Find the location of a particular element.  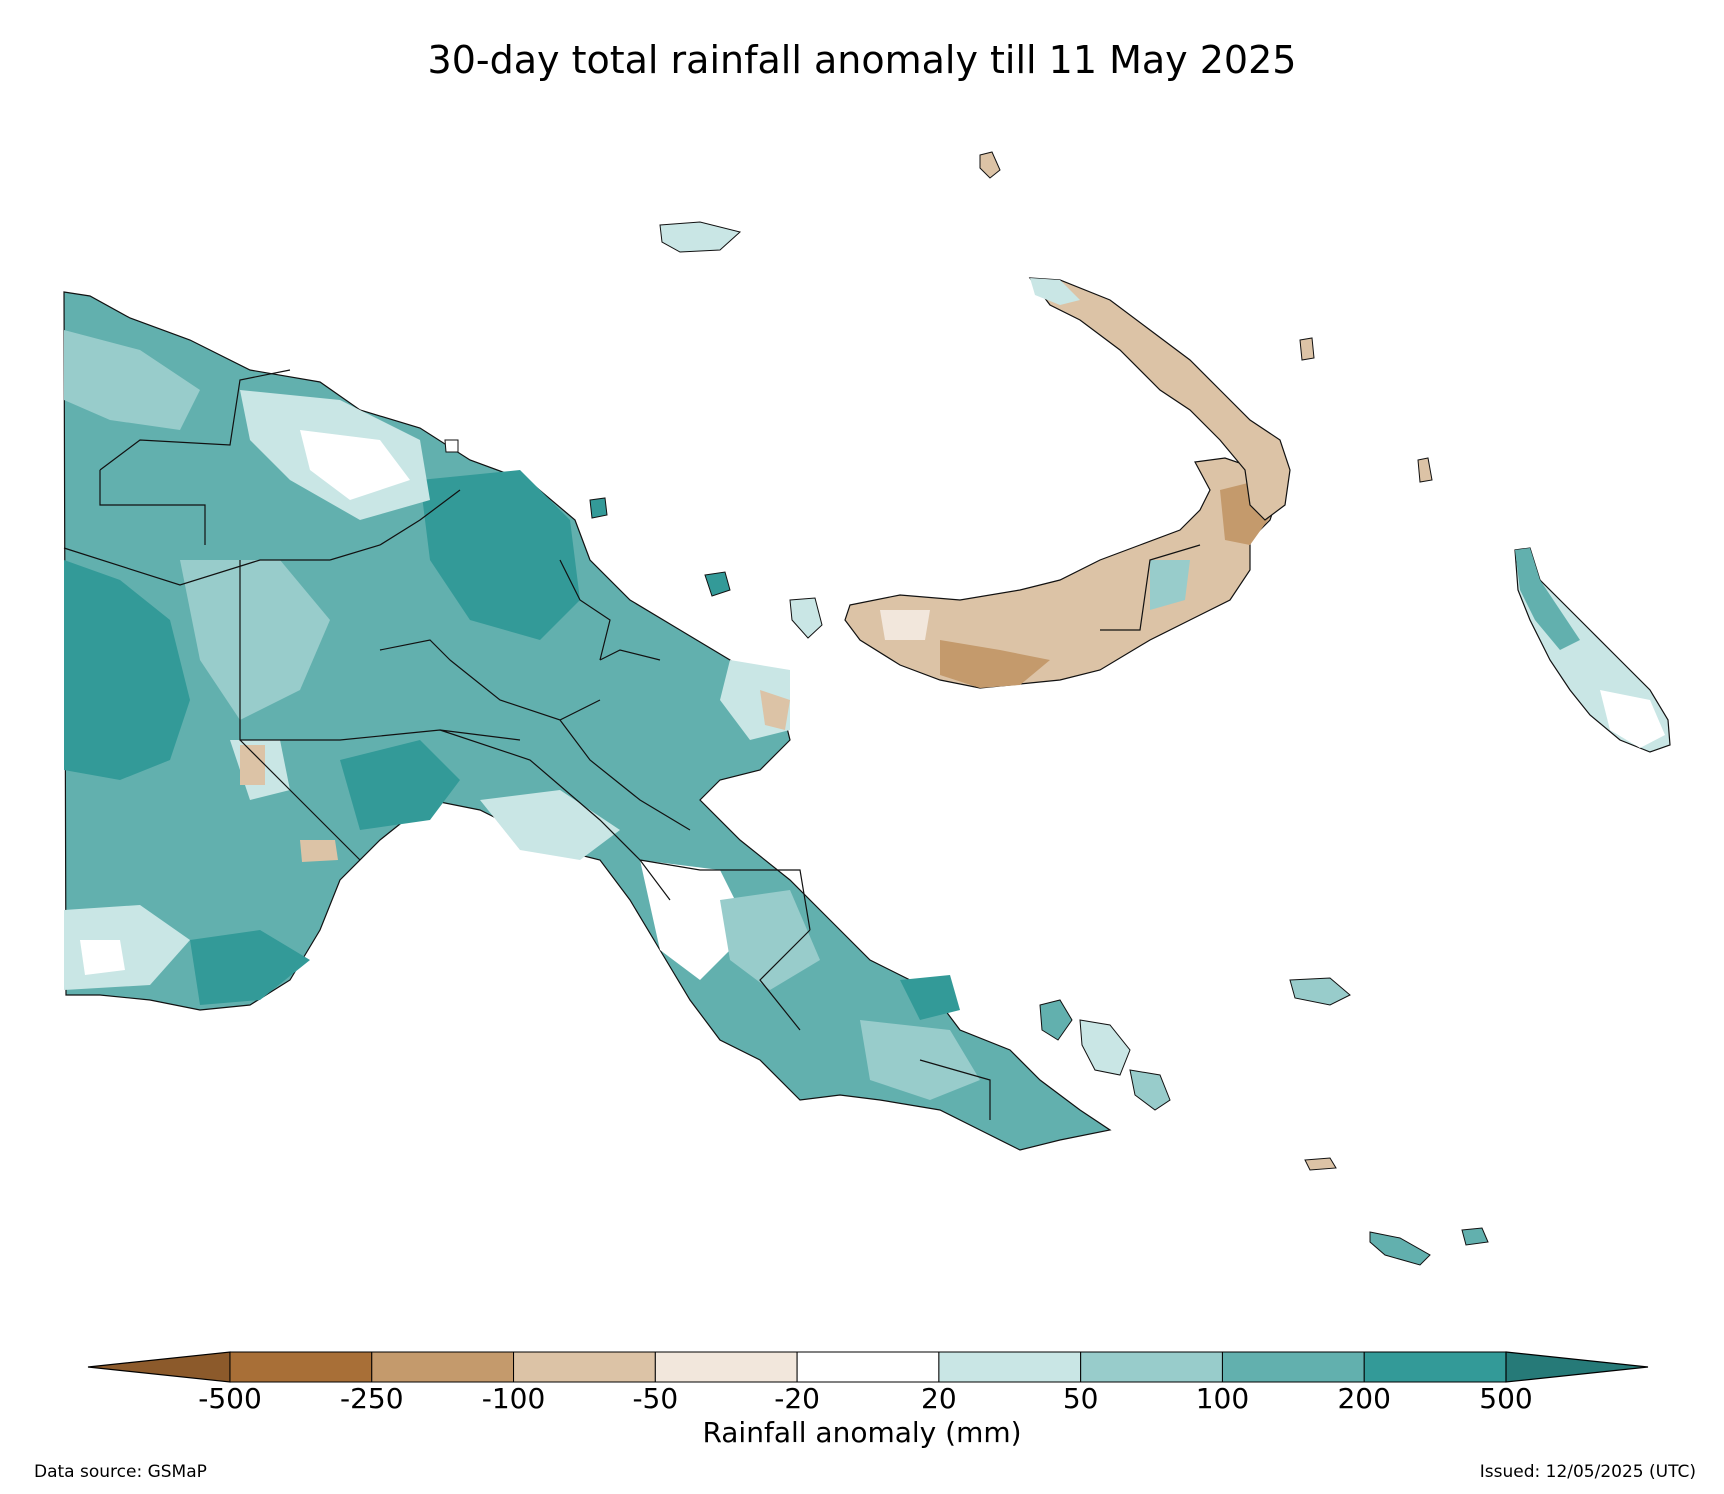

colorbar-tick-label: 50 is located at coordinates (1080, 1398).